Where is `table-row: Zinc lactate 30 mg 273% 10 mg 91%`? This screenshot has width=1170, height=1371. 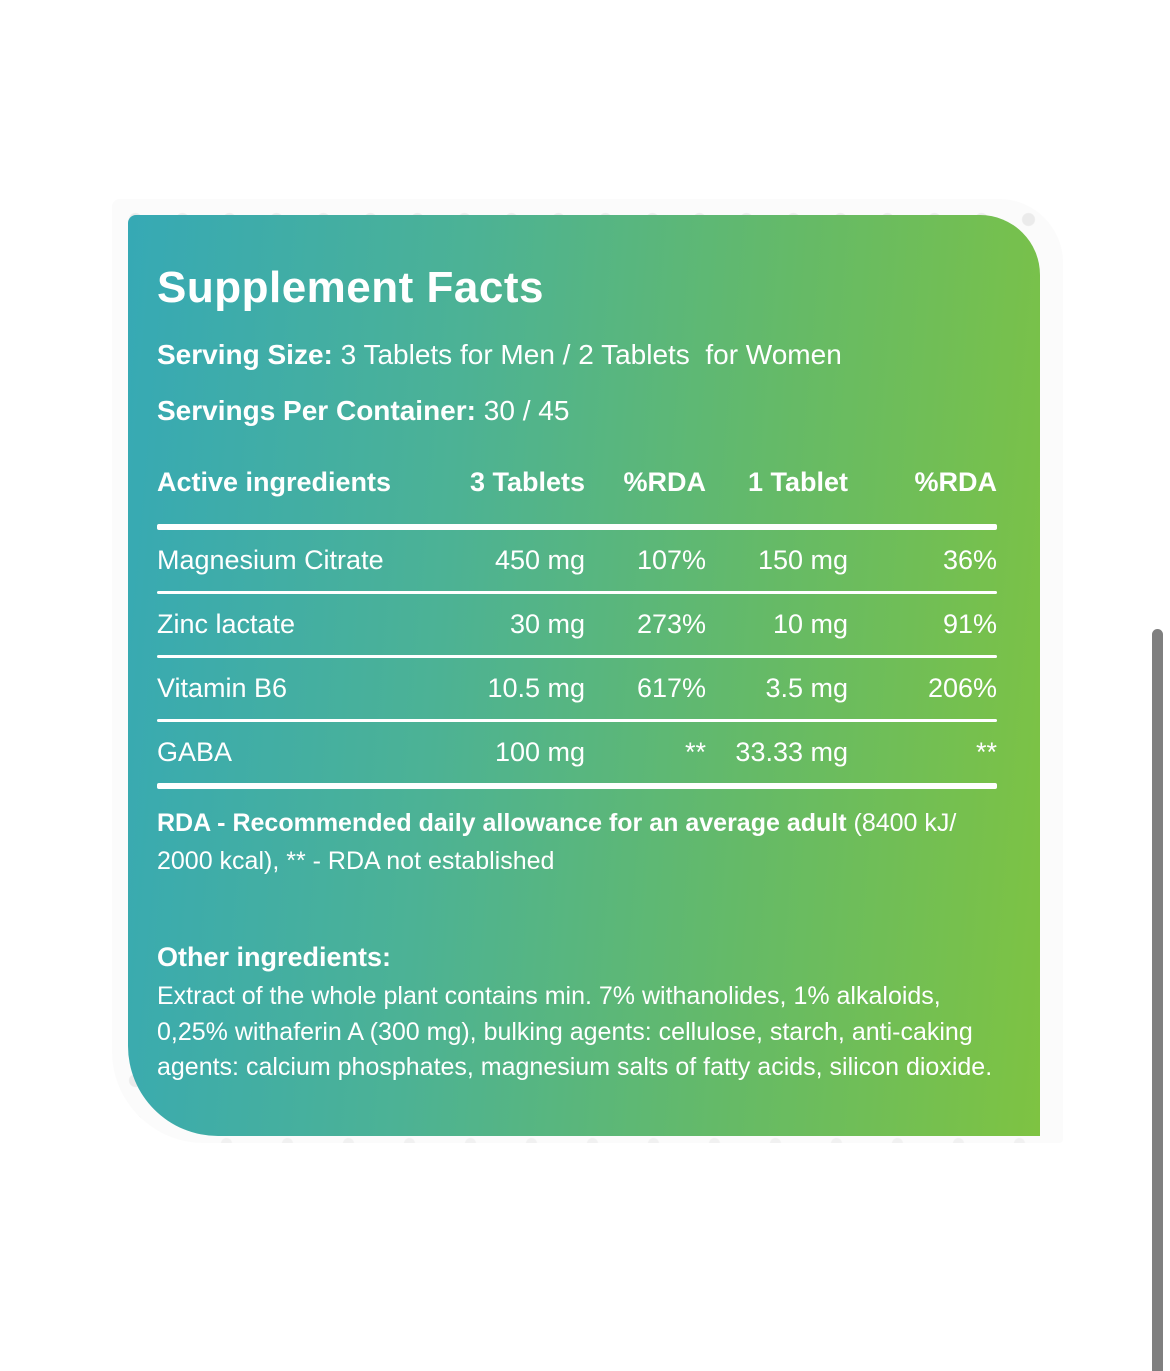
table-row: Zinc lactate 30 mg 273% 10 mg 91% is located at coordinates (577, 624).